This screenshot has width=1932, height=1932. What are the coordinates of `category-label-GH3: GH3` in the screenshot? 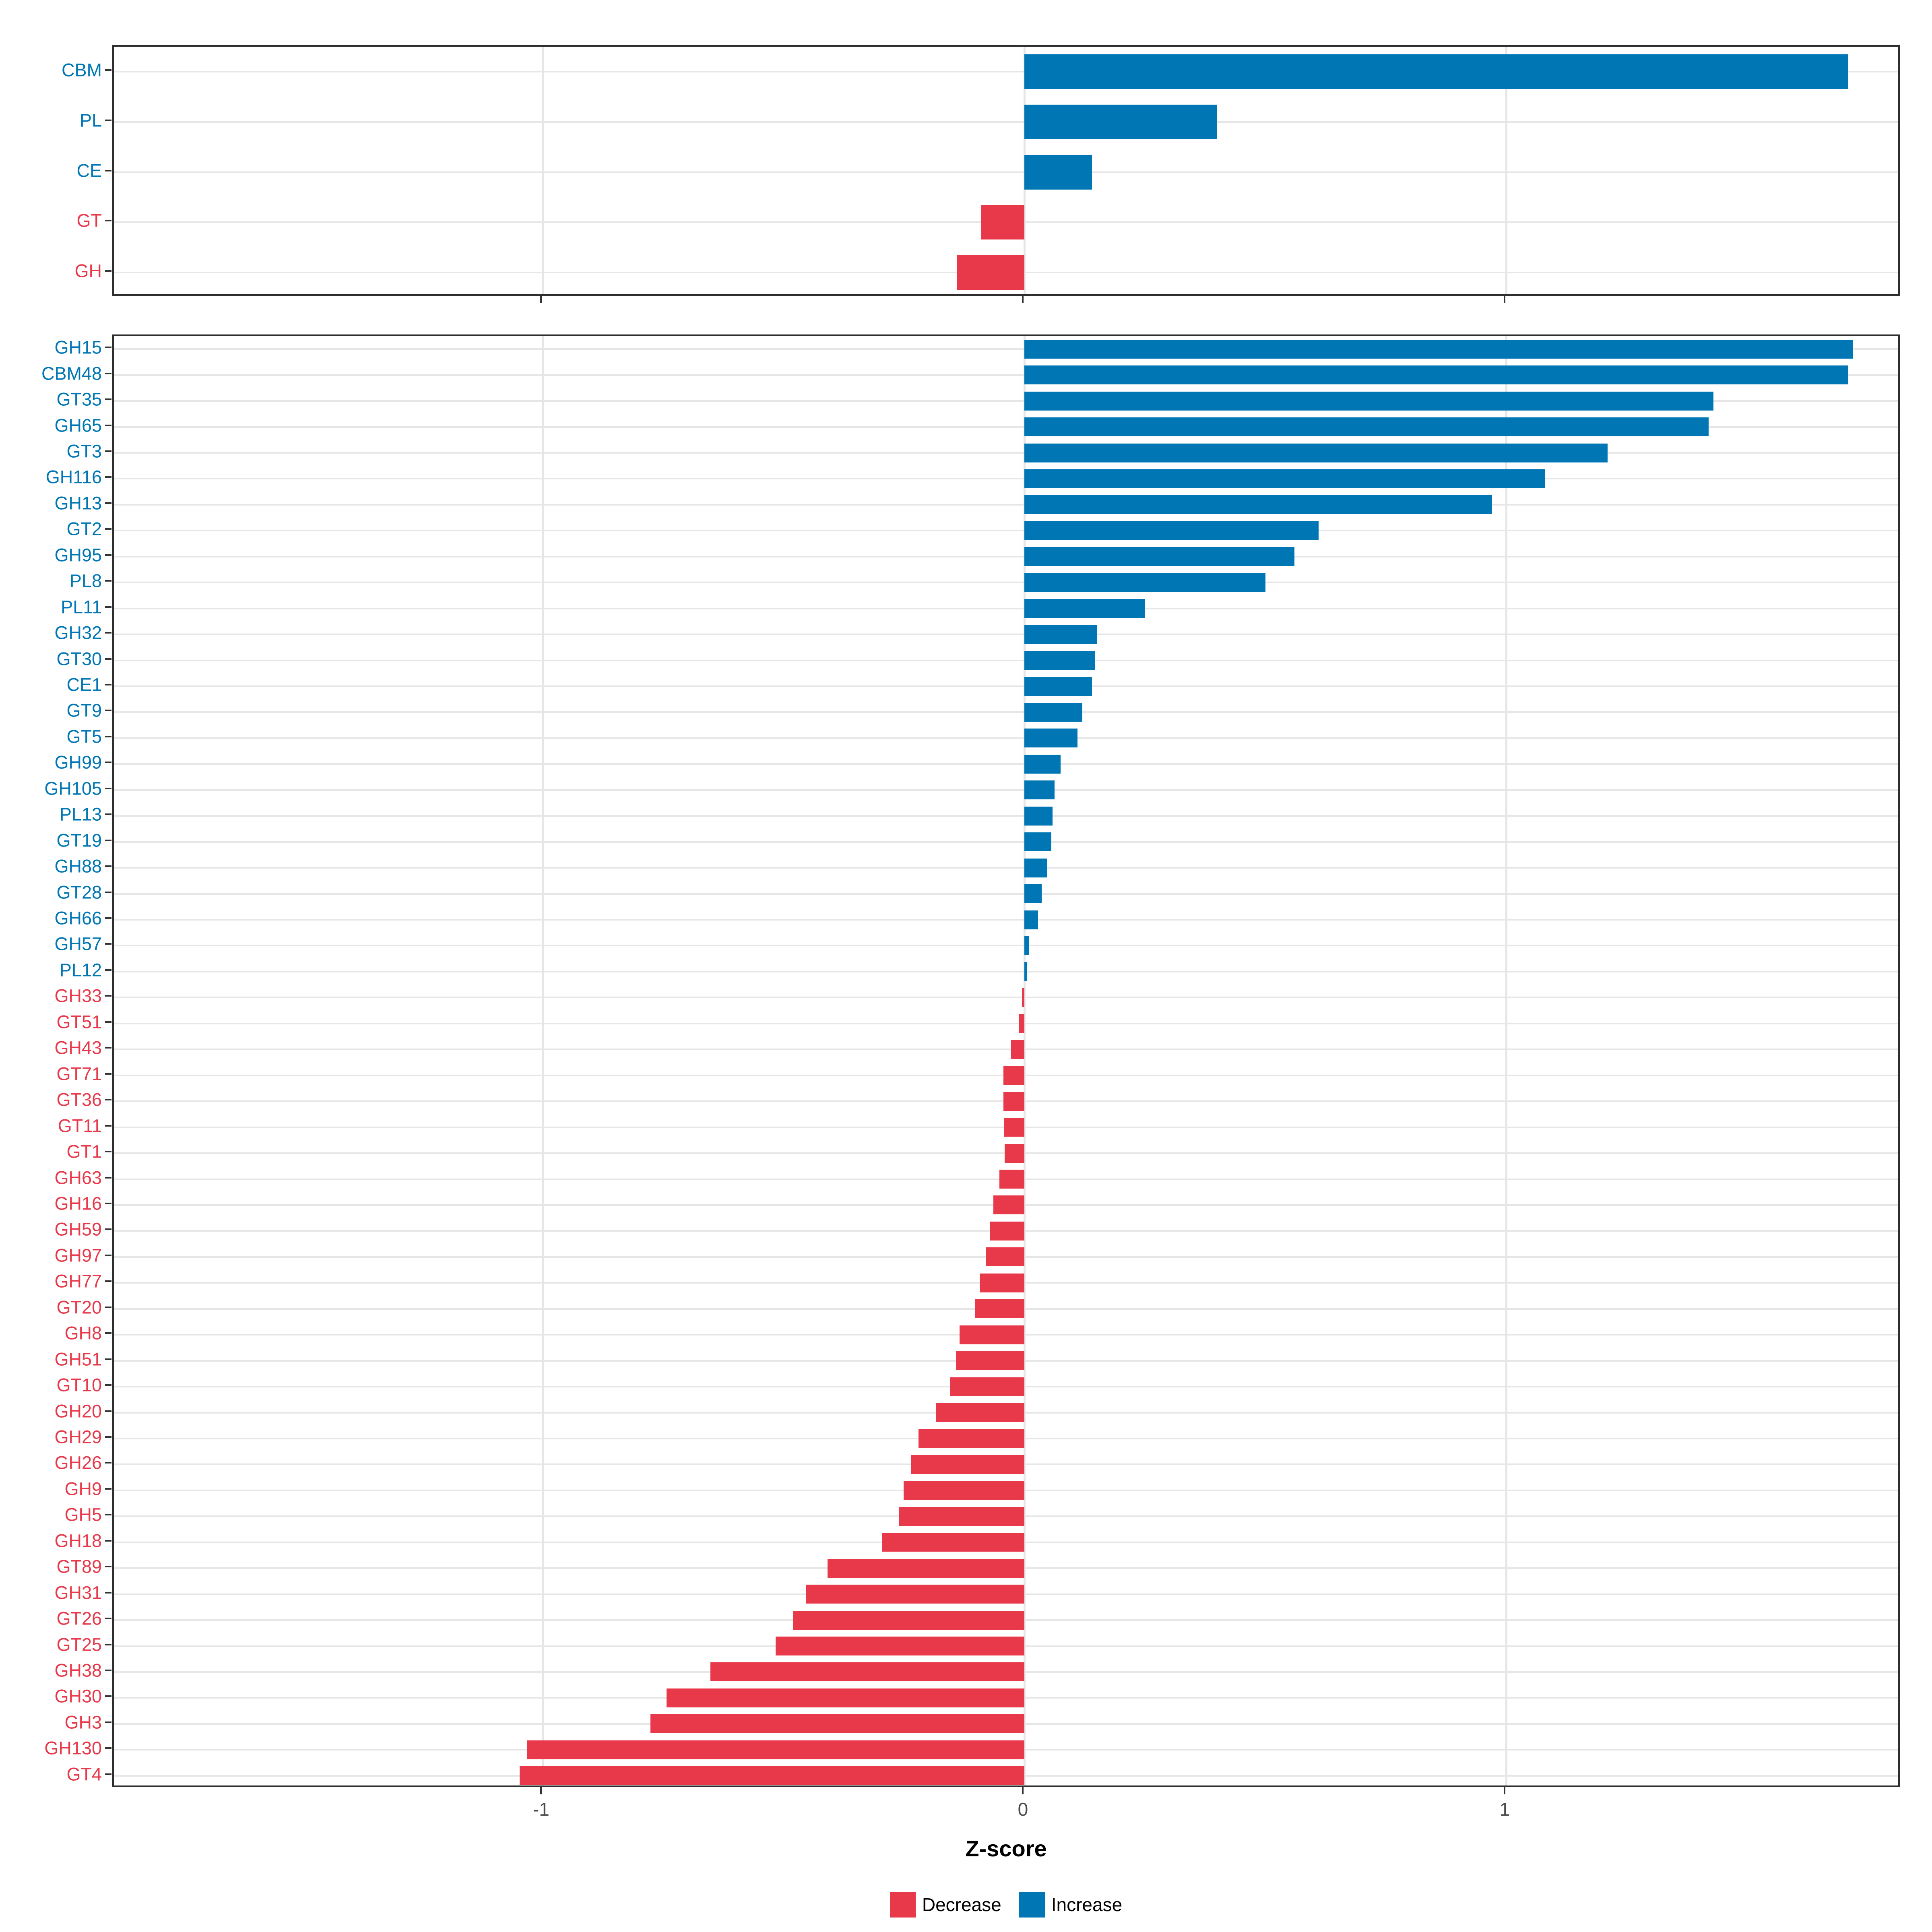 It's located at (83, 1722).